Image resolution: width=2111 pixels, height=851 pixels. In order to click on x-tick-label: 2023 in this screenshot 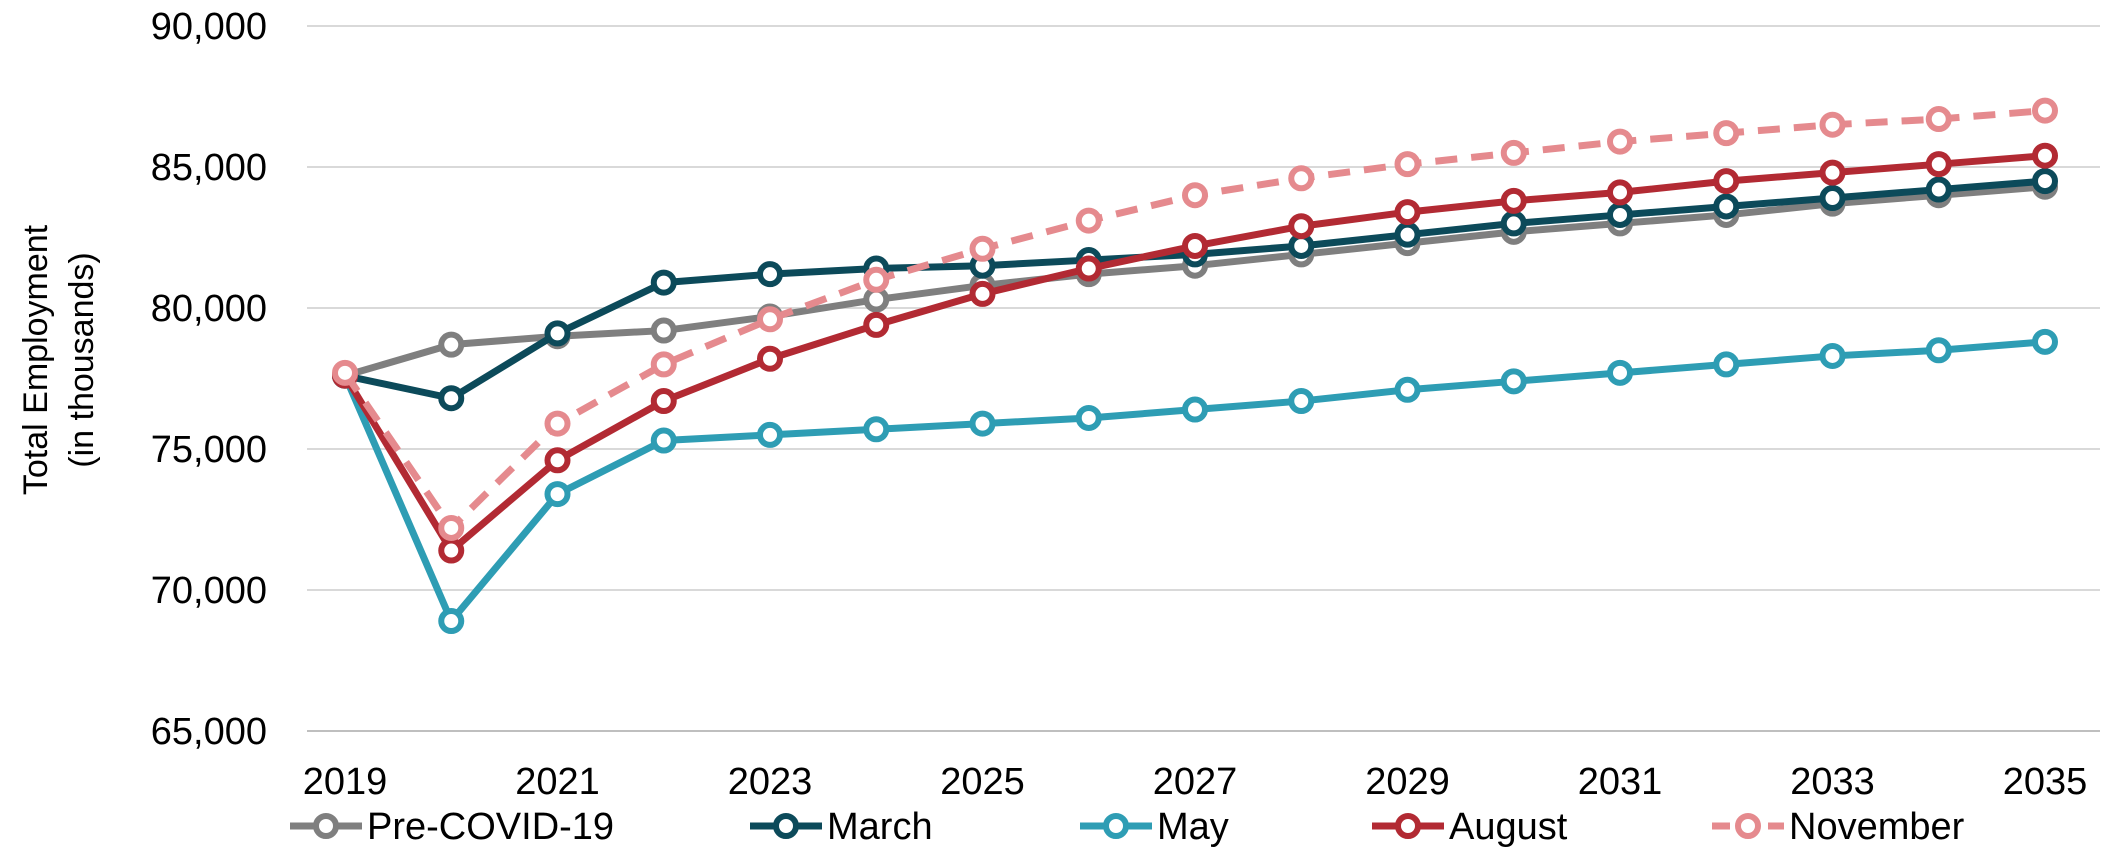, I will do `click(770, 782)`.